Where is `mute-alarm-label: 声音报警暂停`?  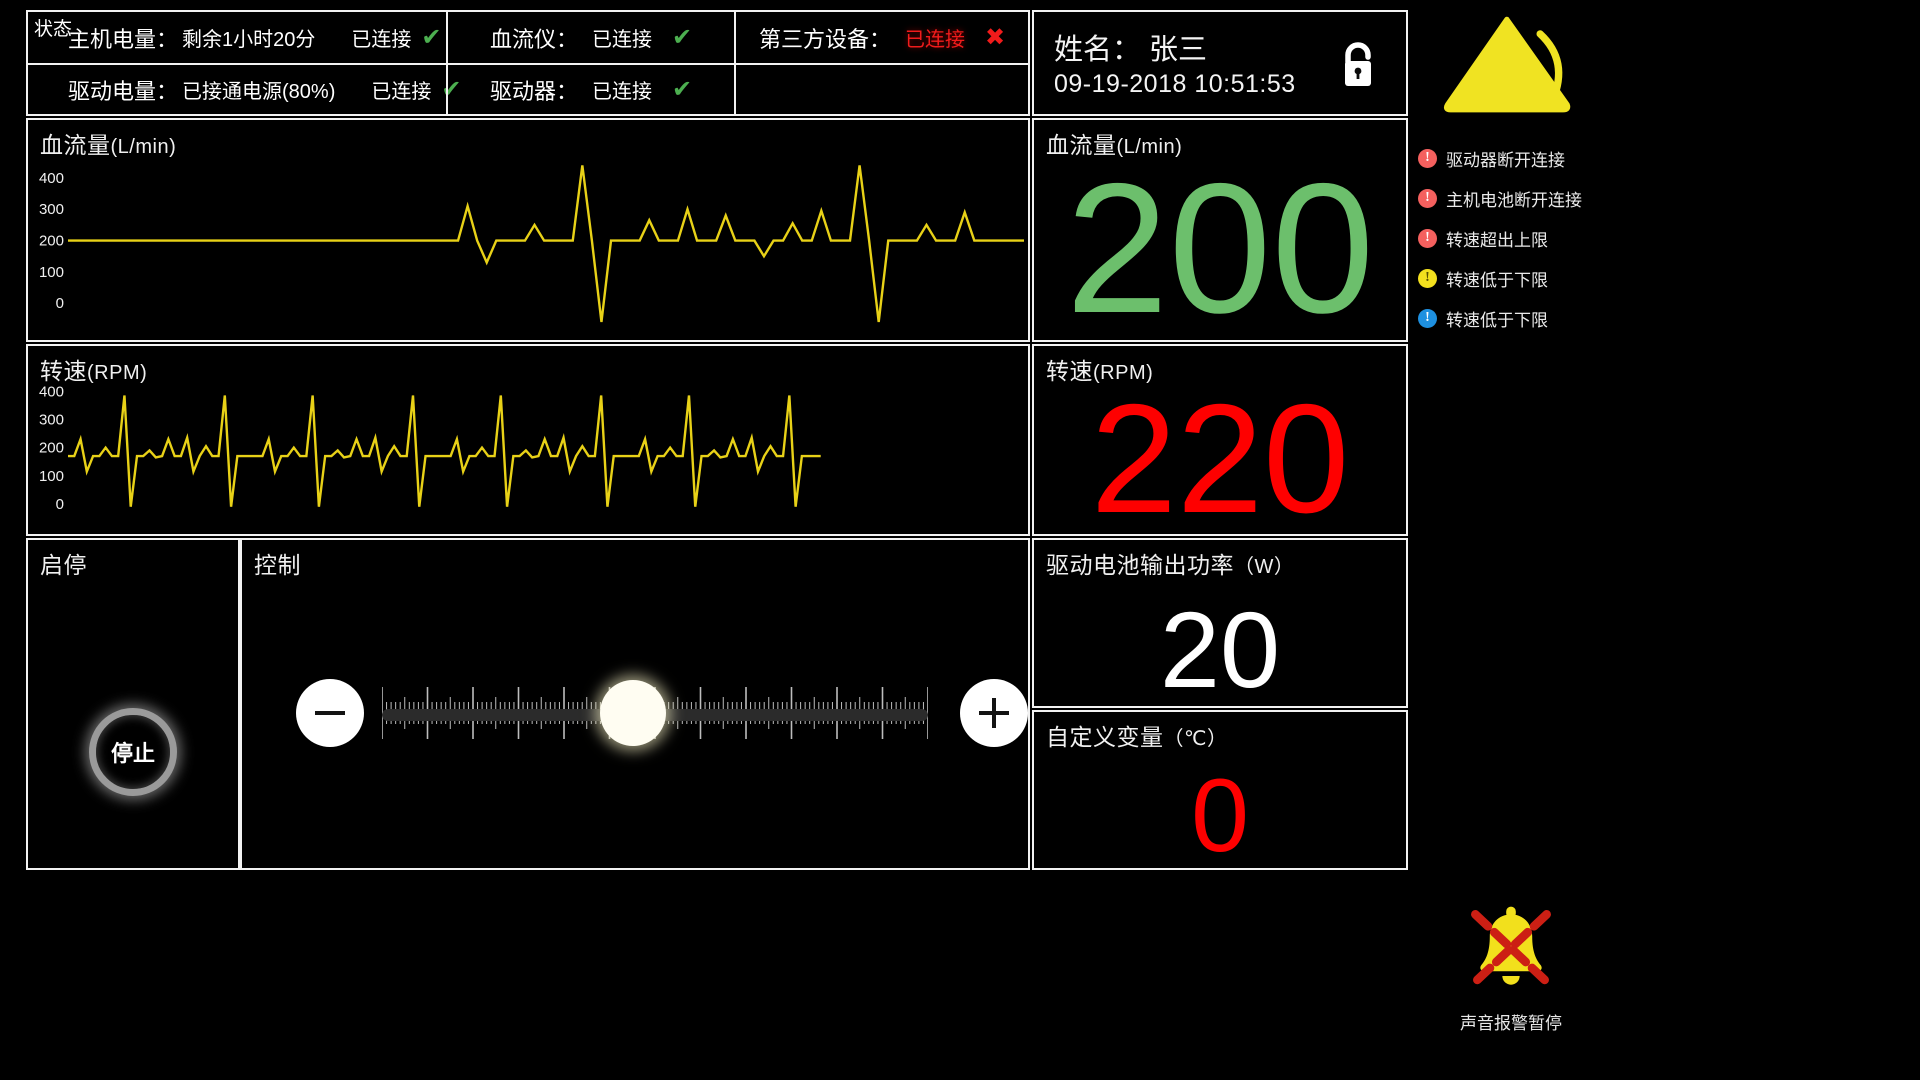
mute-alarm-label: 声音报警暂停 is located at coordinates (1511, 1023).